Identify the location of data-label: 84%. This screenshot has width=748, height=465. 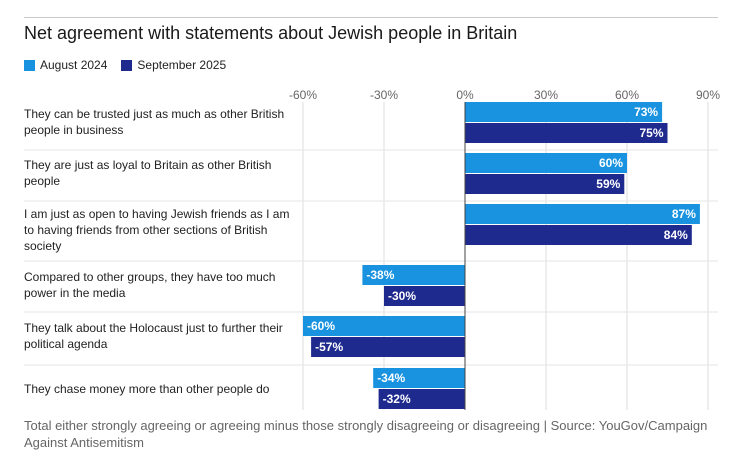
(676, 235).